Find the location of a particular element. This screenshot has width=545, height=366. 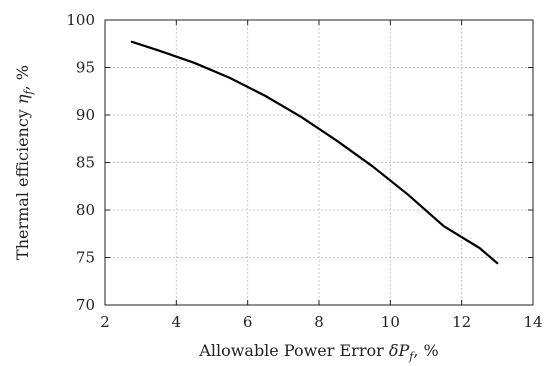

x-label-text: Allowable Power Error is located at coordinates (293, 350).